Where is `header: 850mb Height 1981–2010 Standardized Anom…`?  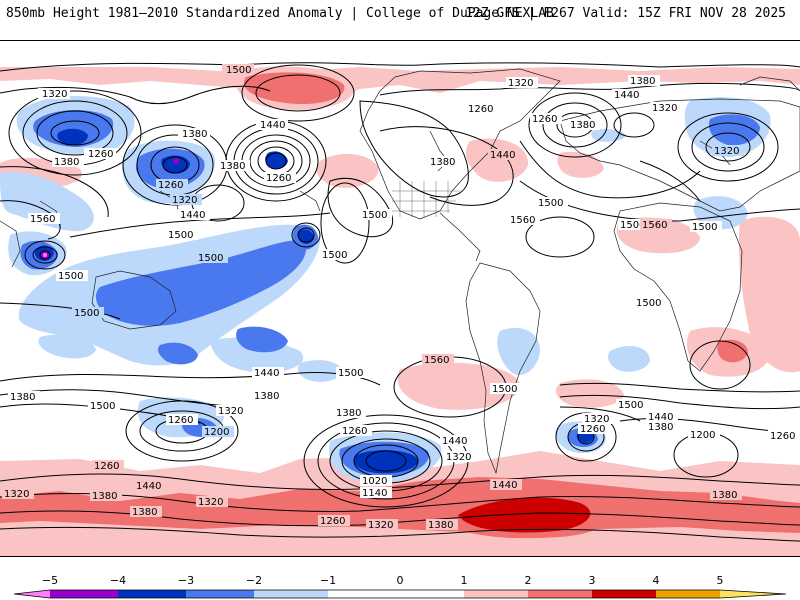 header: 850mb Height 1981–2010 Standardized Anom… is located at coordinates (400, 20).